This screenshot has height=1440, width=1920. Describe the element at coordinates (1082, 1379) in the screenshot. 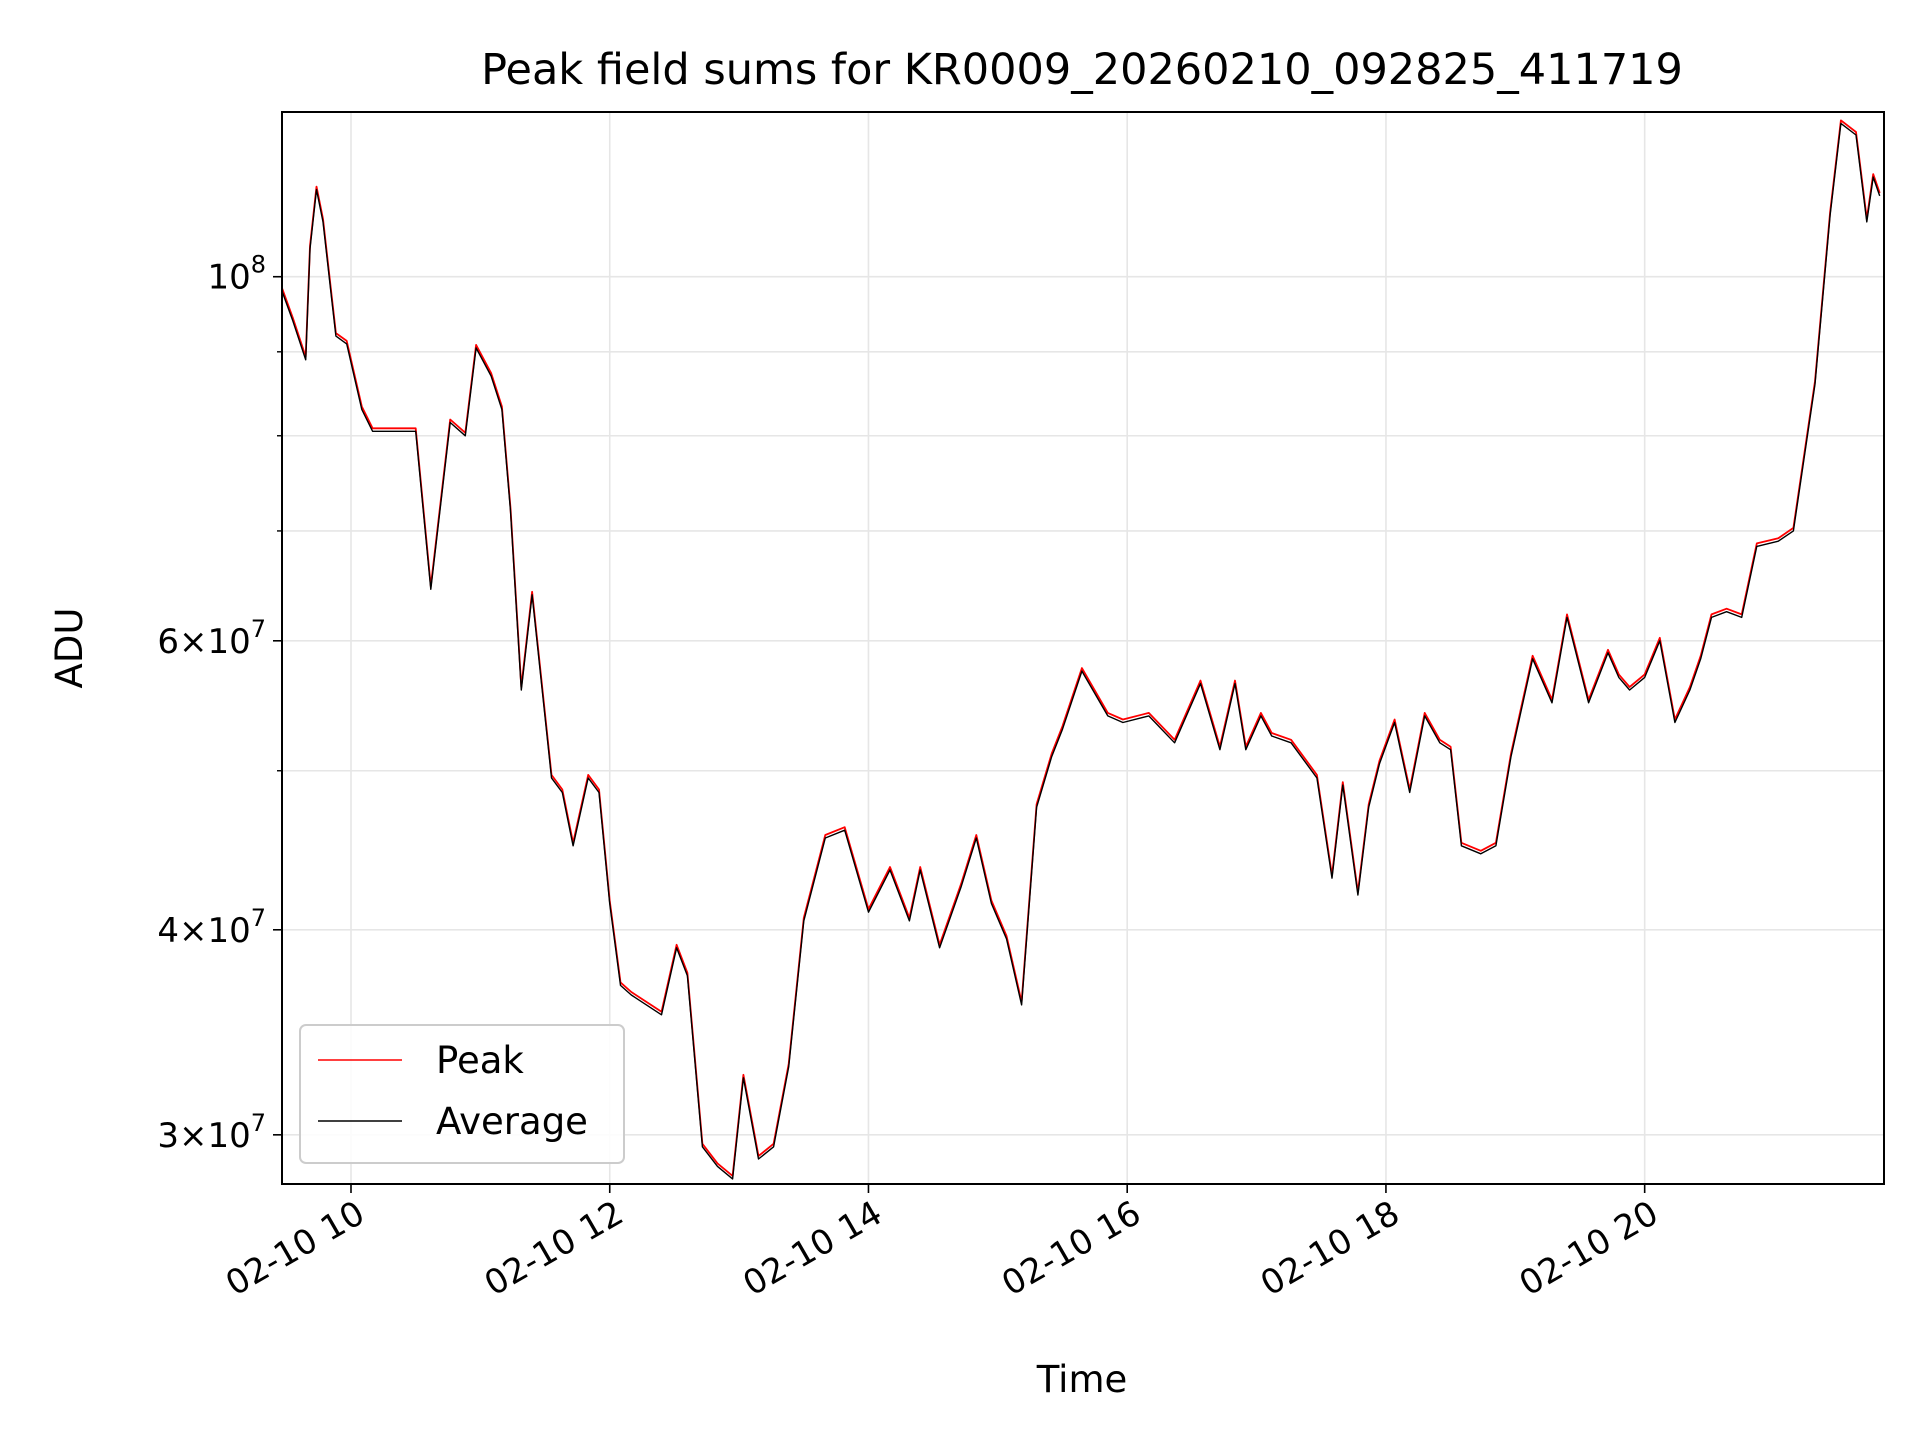

I see `x-axis-label: Time` at that location.